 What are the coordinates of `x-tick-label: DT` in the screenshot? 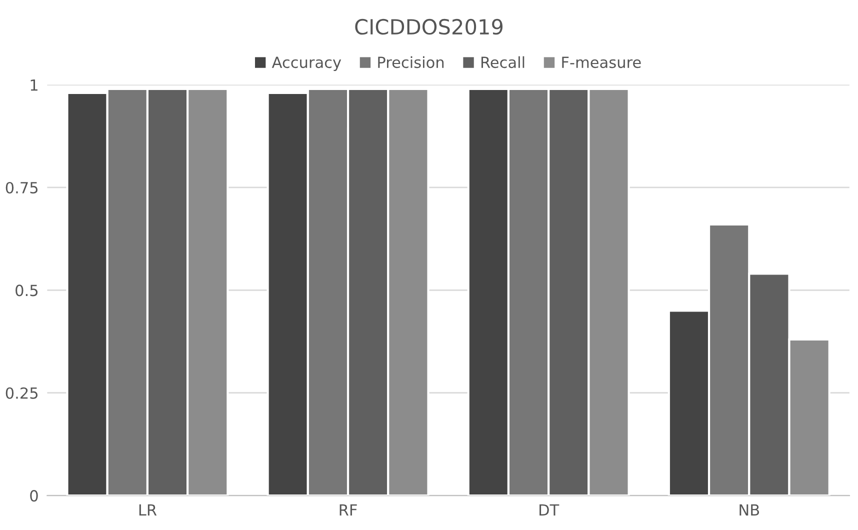 It's located at (550, 510).